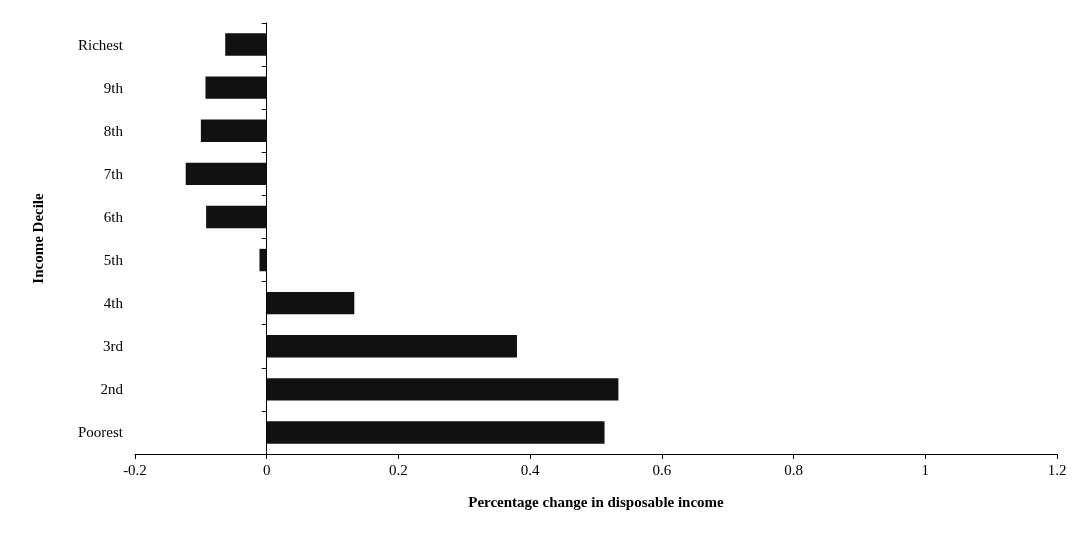 This screenshot has width=1083, height=544. Describe the element at coordinates (662, 469) in the screenshot. I see `x-tick-label: 0.6` at that location.